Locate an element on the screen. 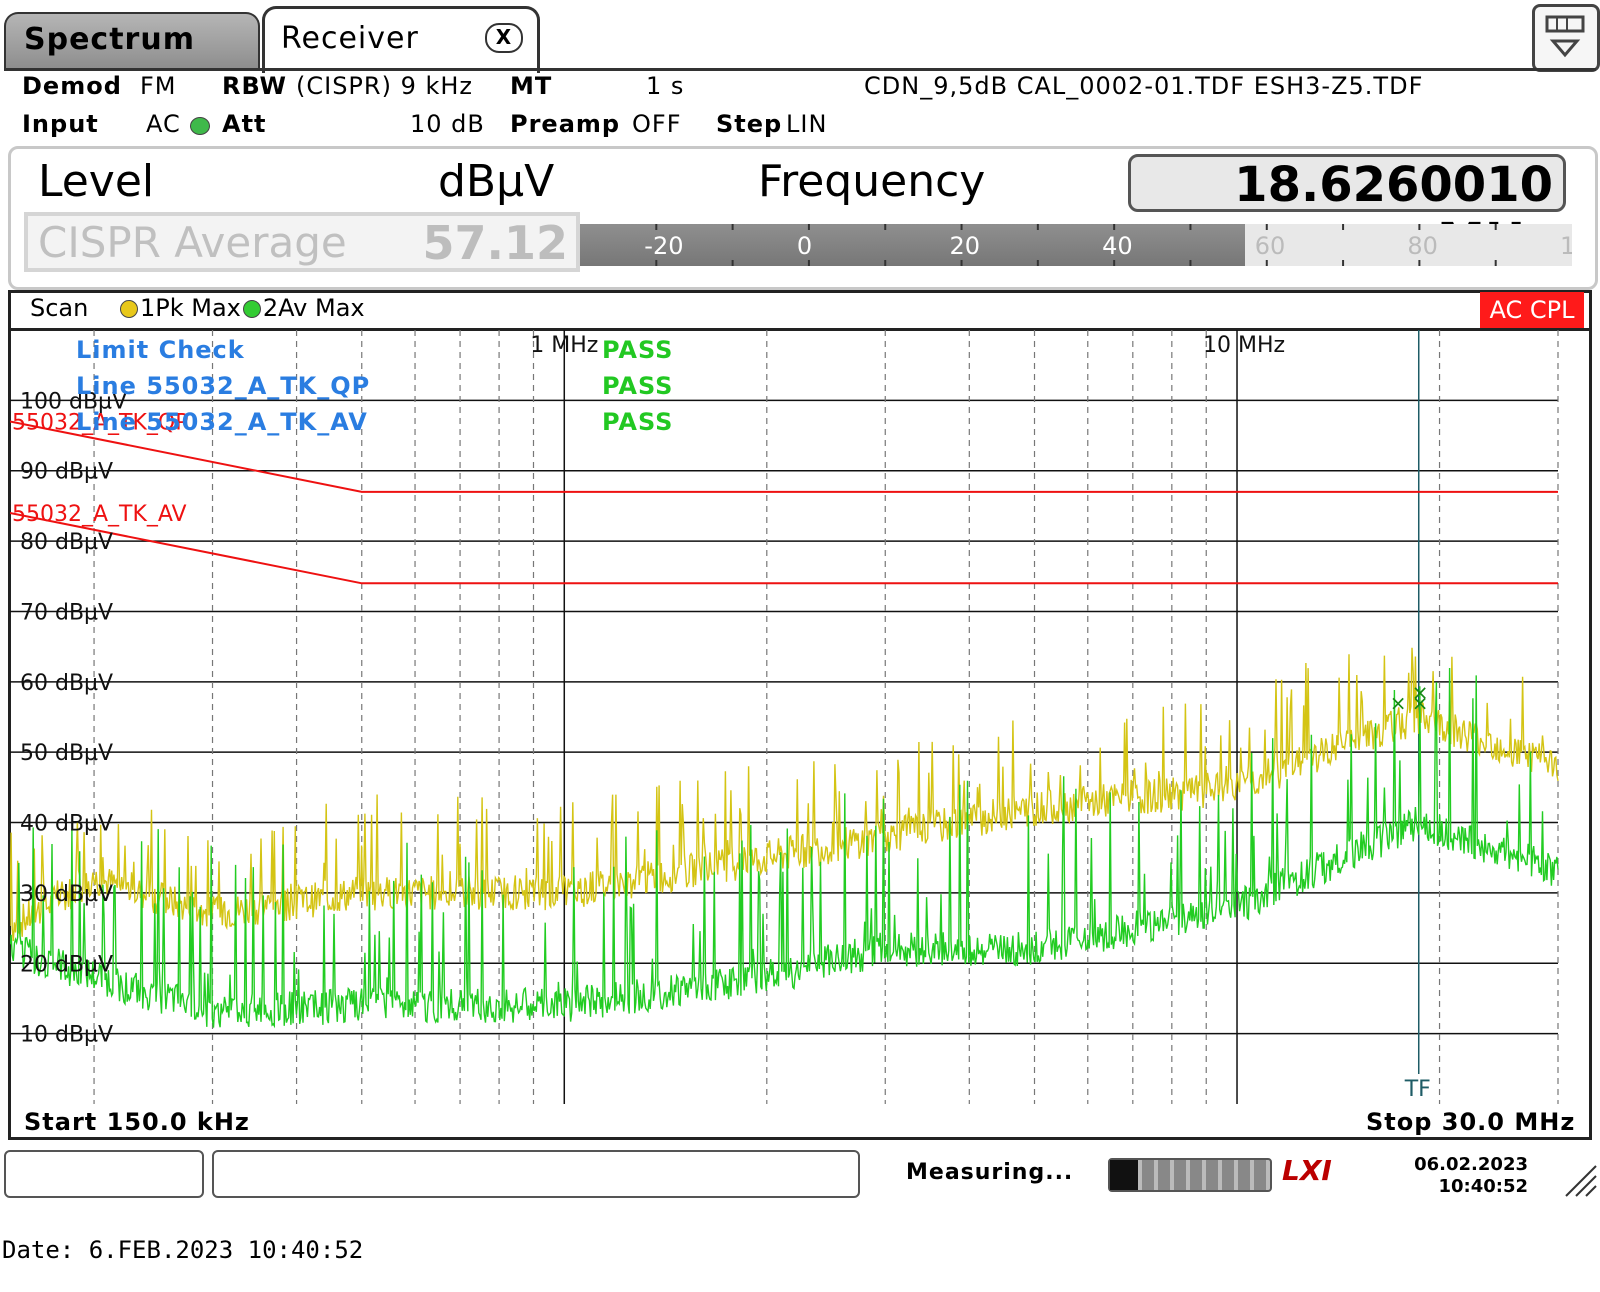 This screenshot has height=1292, width=1600. att-value: 10 dB is located at coordinates (447, 124).